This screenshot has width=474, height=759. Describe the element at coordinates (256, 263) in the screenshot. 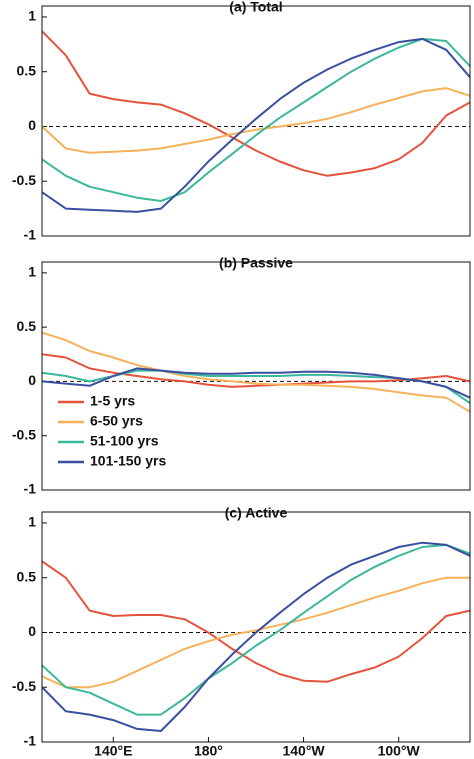

I see `chart-title: (b) Passive` at that location.